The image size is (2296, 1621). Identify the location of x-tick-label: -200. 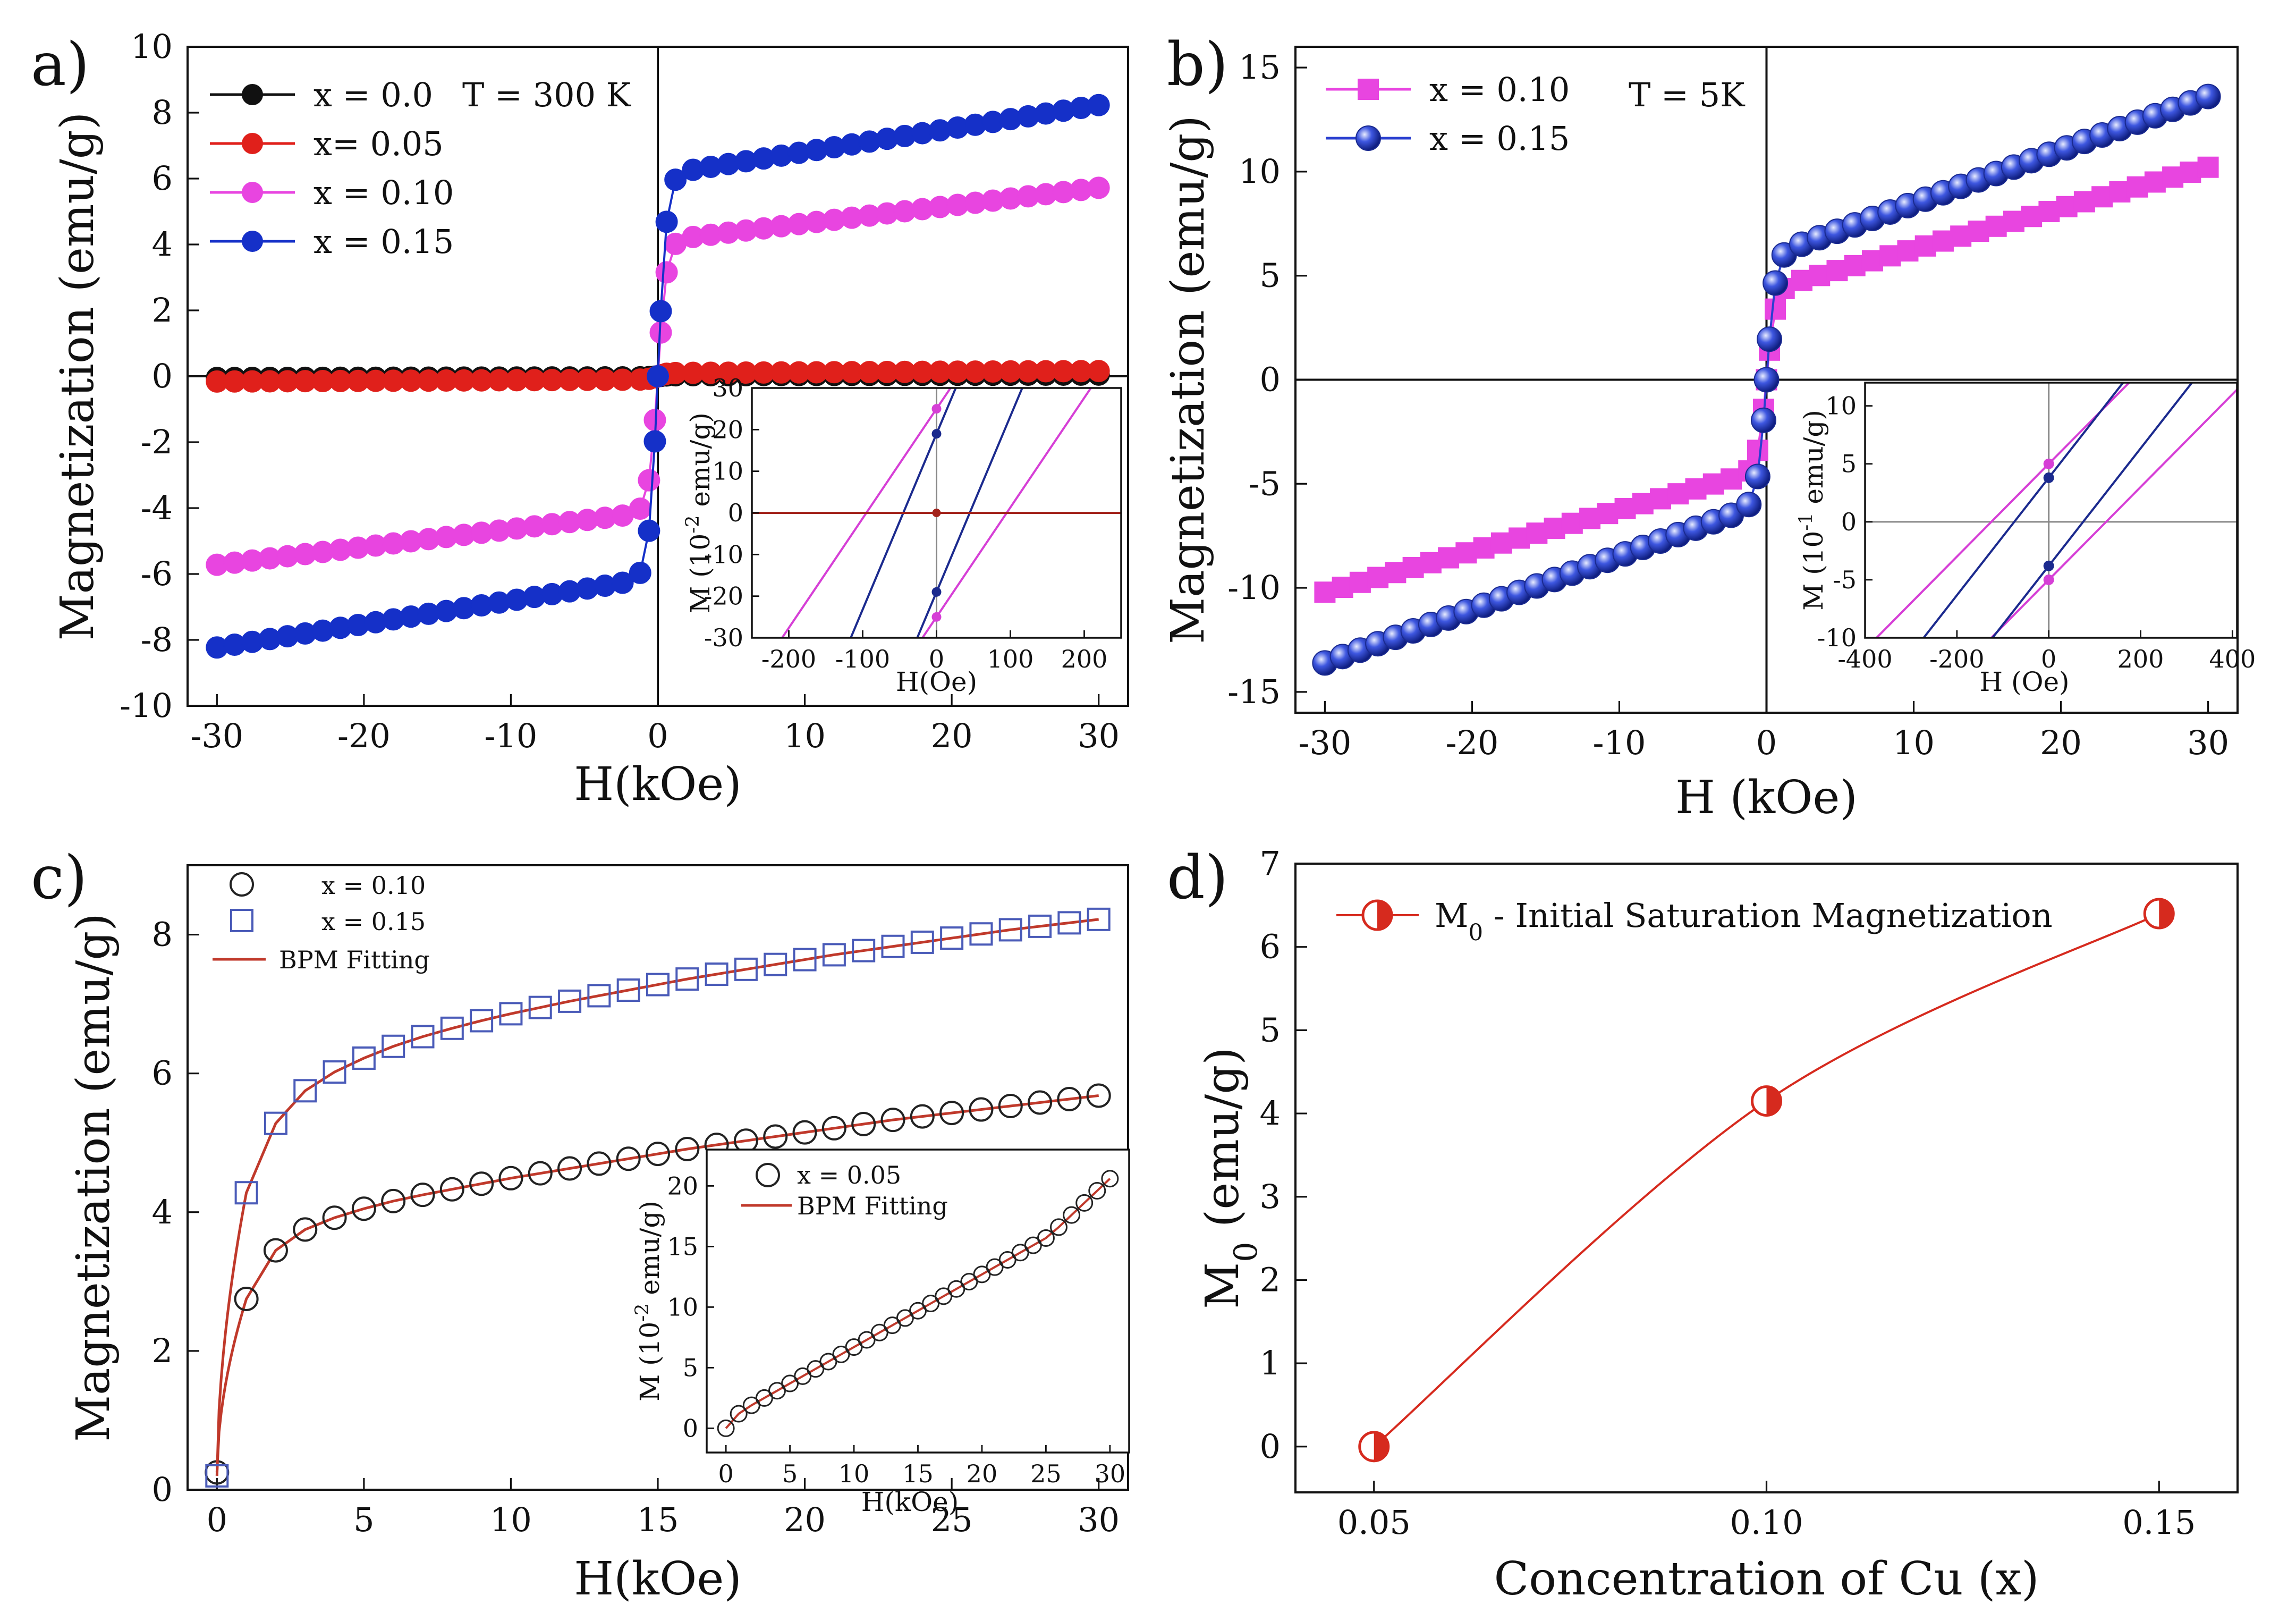
(1956, 659).